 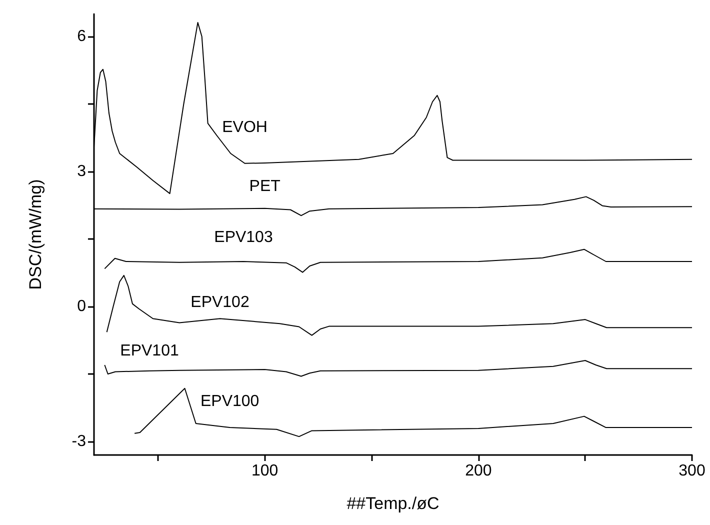 I want to click on y-tick-label: 3, so click(x=81, y=171).